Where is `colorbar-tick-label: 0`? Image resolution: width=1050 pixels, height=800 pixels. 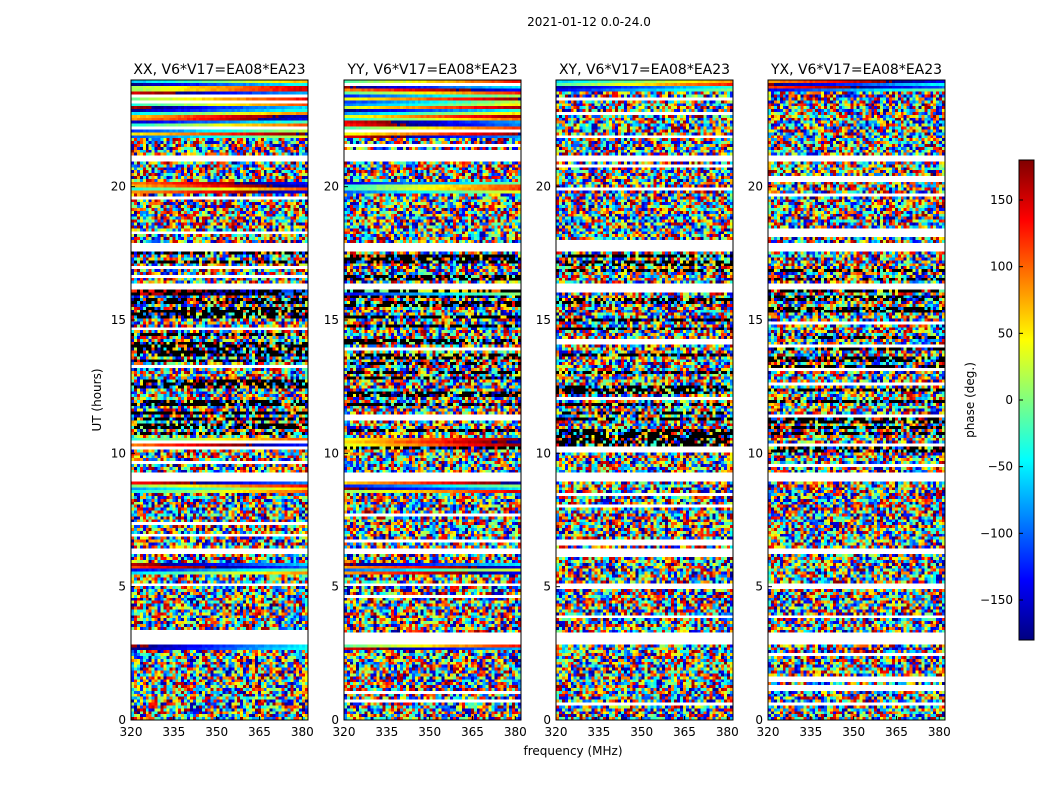 colorbar-tick-label: 0 is located at coordinates (1009, 400).